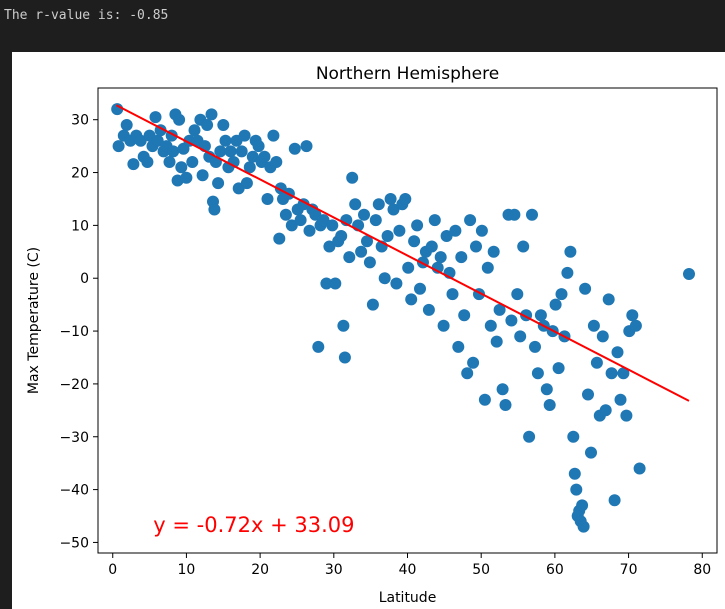 The height and width of the screenshot is (609, 725). I want to click on y-tick-label: 30, so click(80, 121).